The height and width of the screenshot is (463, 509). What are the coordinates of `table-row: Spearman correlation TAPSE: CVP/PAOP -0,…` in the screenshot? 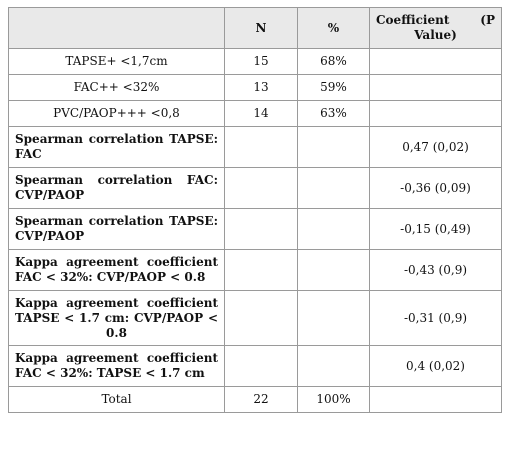 It's located at (255, 229).